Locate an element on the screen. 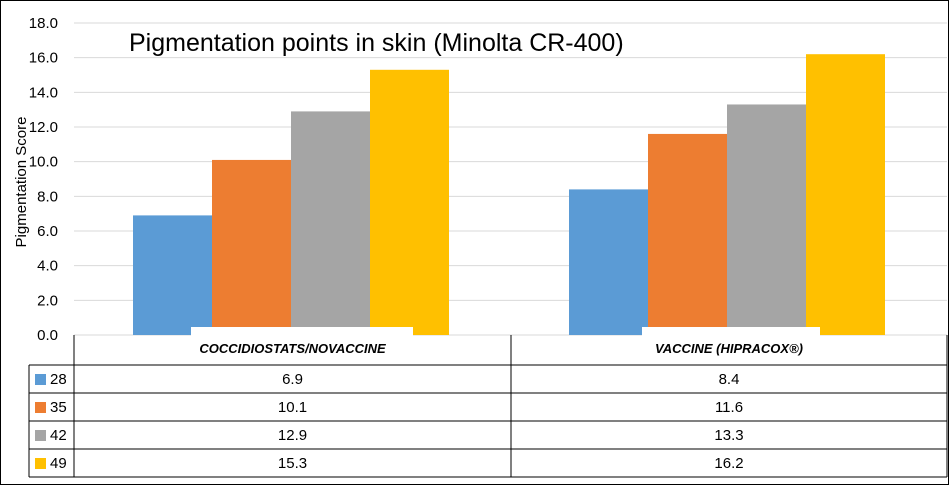 The height and width of the screenshot is (485, 949). table-cell-value: 8.4 is located at coordinates (729, 379).